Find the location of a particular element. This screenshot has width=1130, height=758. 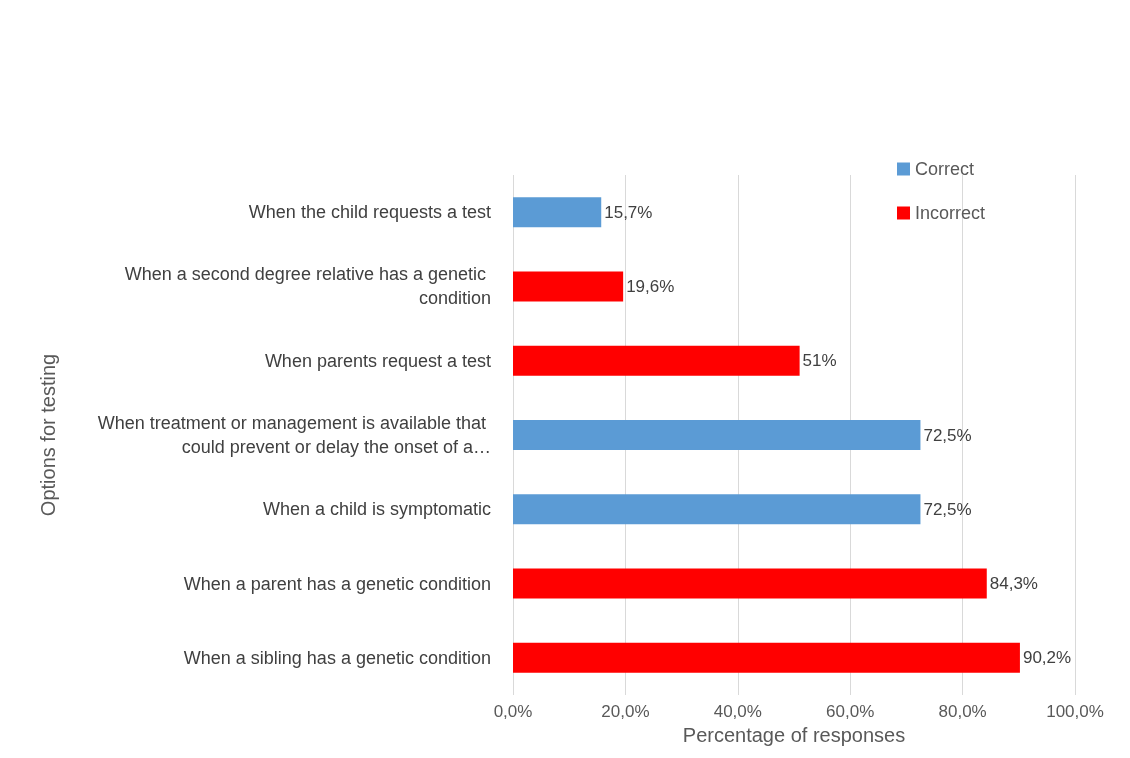

x-tick-label: 60,0% is located at coordinates (850, 711).